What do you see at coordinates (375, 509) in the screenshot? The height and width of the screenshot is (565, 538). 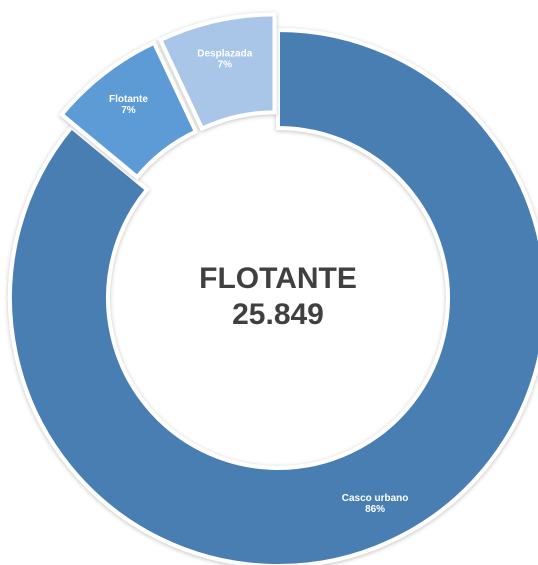 I see `slice-value-label: 86%` at bounding box center [375, 509].